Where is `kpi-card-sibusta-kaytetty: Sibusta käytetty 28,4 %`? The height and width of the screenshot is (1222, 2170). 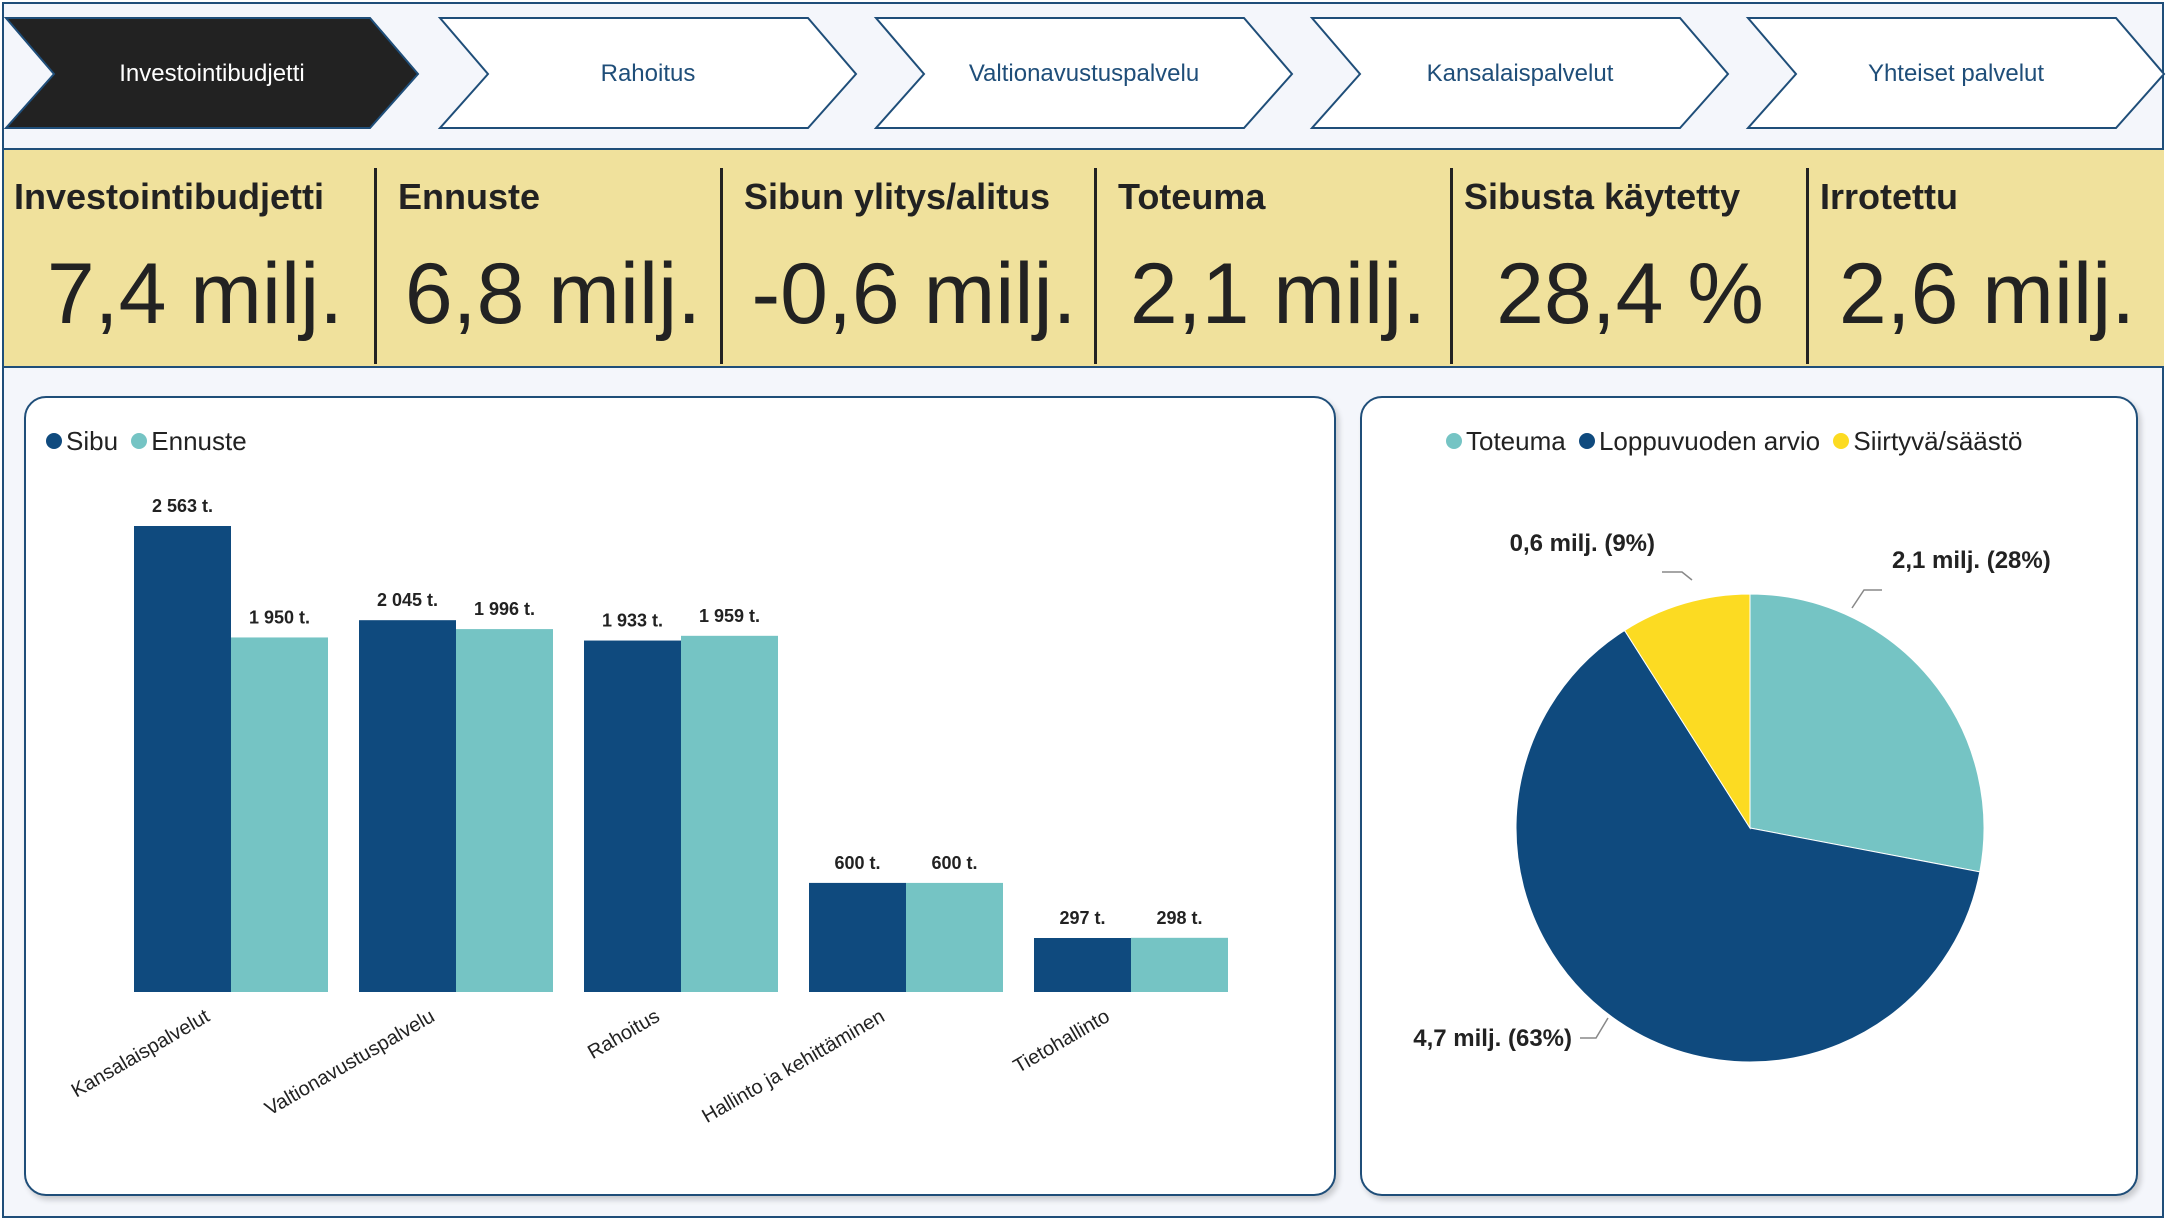
kpi-card-sibusta-kaytetty: Sibusta käytetty 28,4 % is located at coordinates (1630, 258).